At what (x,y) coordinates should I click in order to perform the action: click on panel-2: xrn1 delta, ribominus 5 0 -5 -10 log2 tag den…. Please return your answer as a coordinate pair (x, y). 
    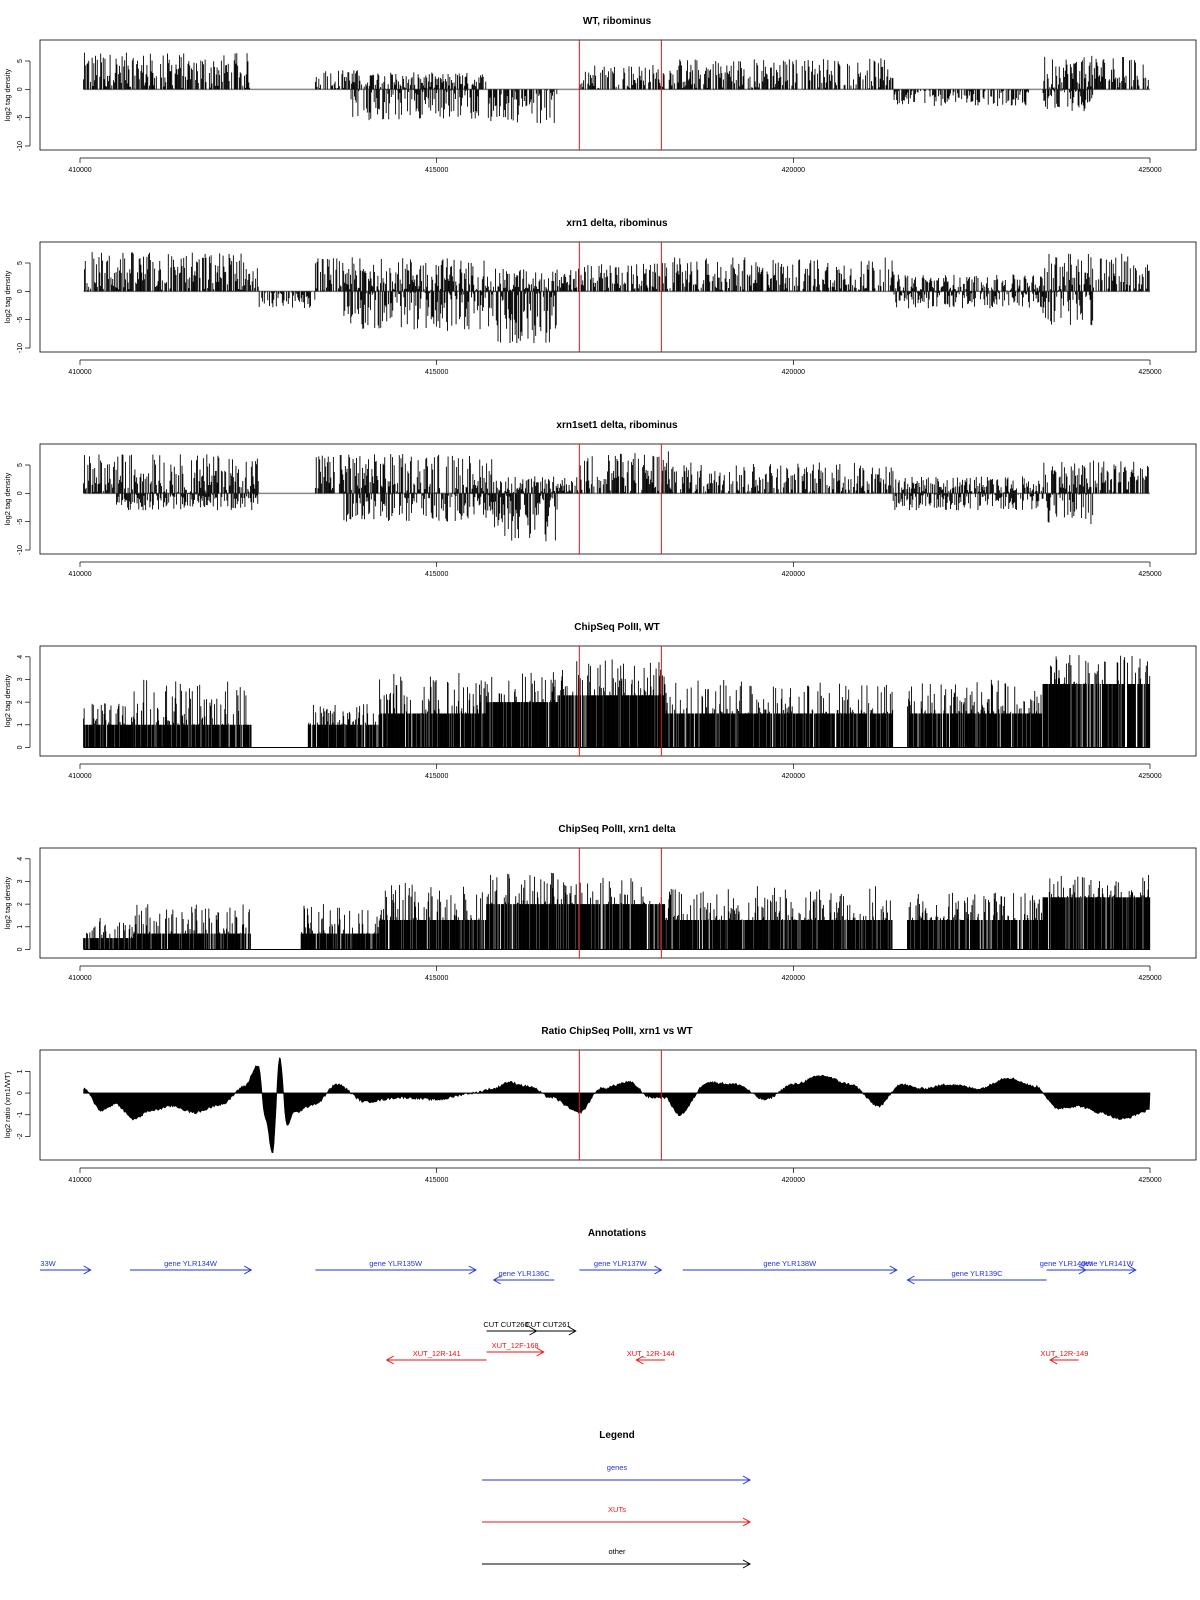
    Looking at the image, I should click on (600, 297).